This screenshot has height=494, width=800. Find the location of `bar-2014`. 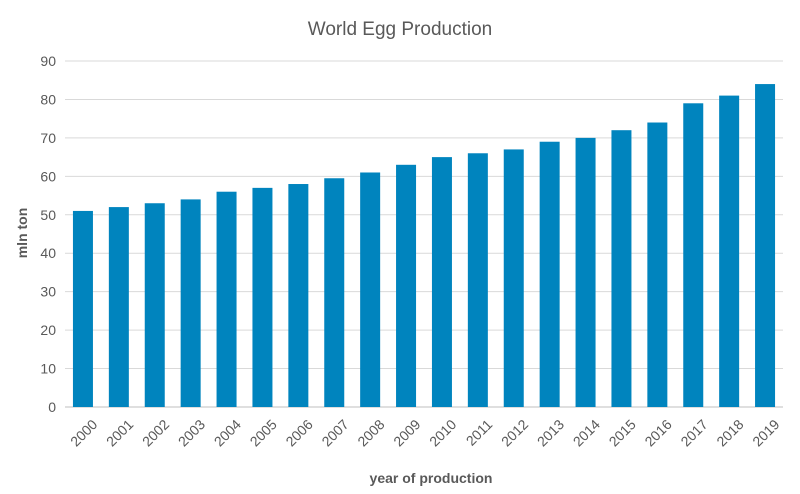

bar-2014 is located at coordinates (585, 272).